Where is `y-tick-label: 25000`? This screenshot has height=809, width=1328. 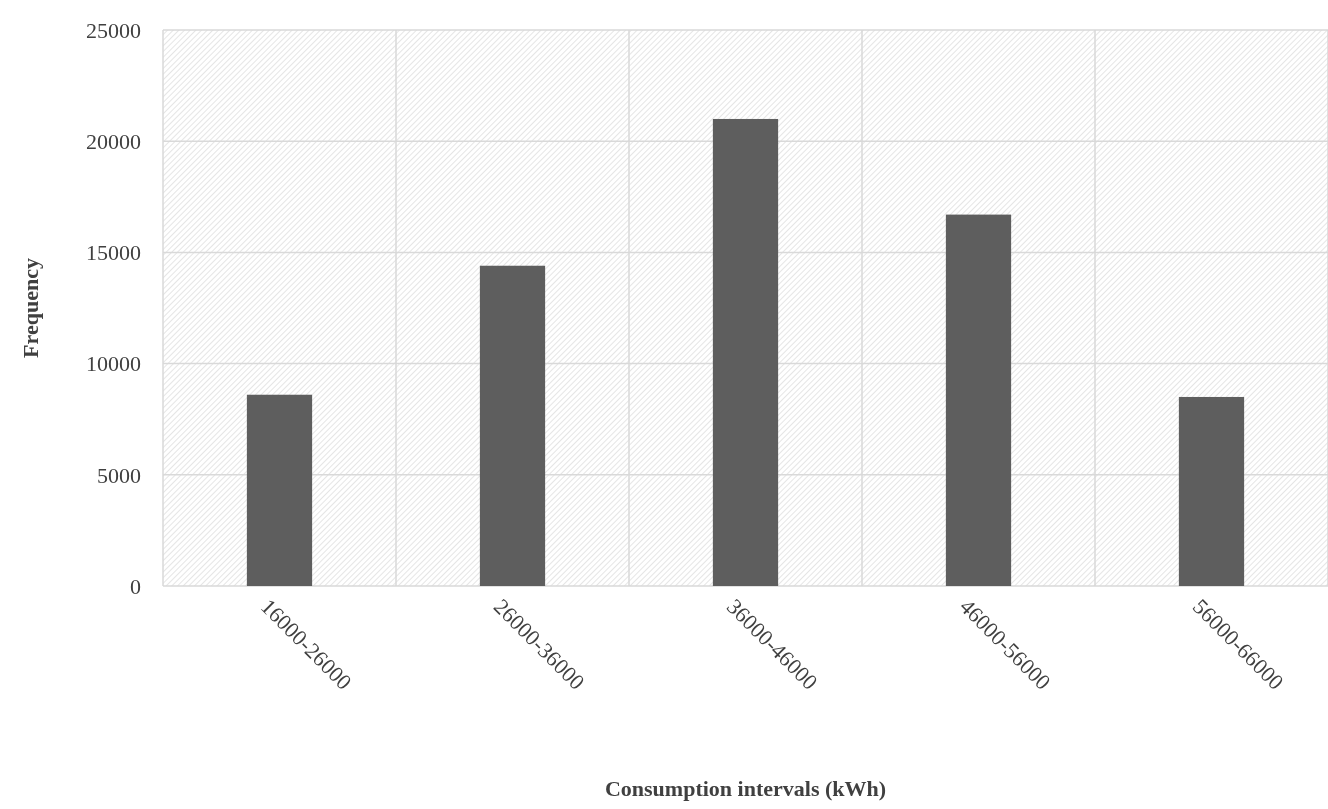 y-tick-label: 25000 is located at coordinates (113, 30).